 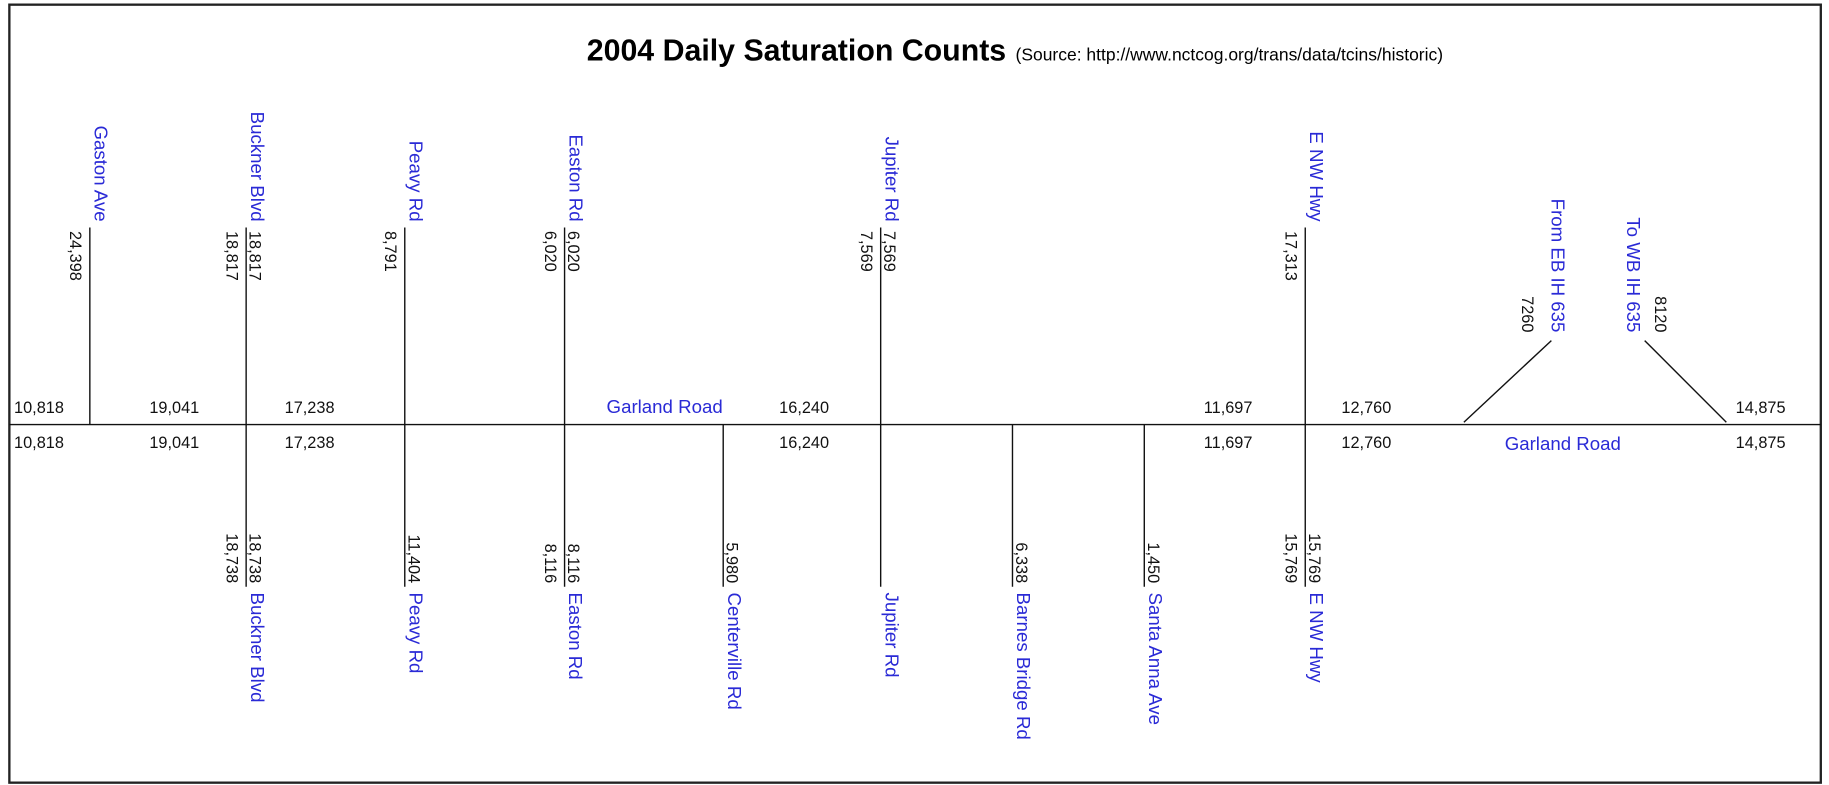 I want to click on street-count: 8,791, so click(x=390, y=251).